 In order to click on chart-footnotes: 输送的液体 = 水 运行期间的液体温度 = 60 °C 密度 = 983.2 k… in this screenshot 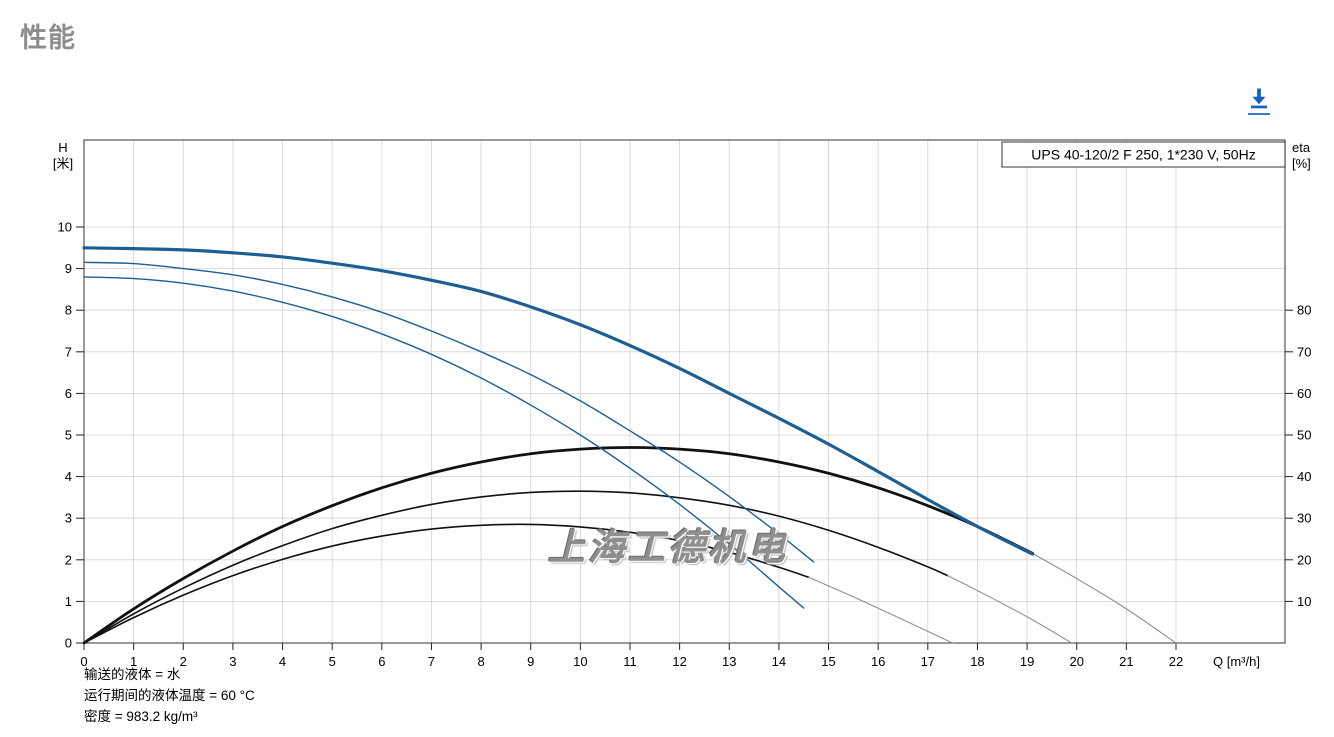, I will do `click(169, 695)`.